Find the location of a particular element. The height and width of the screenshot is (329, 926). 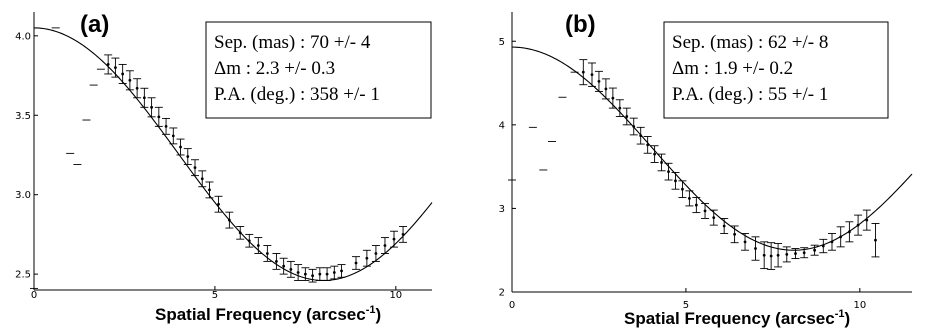

y-tick-label: 2 is located at coordinates (502, 293).